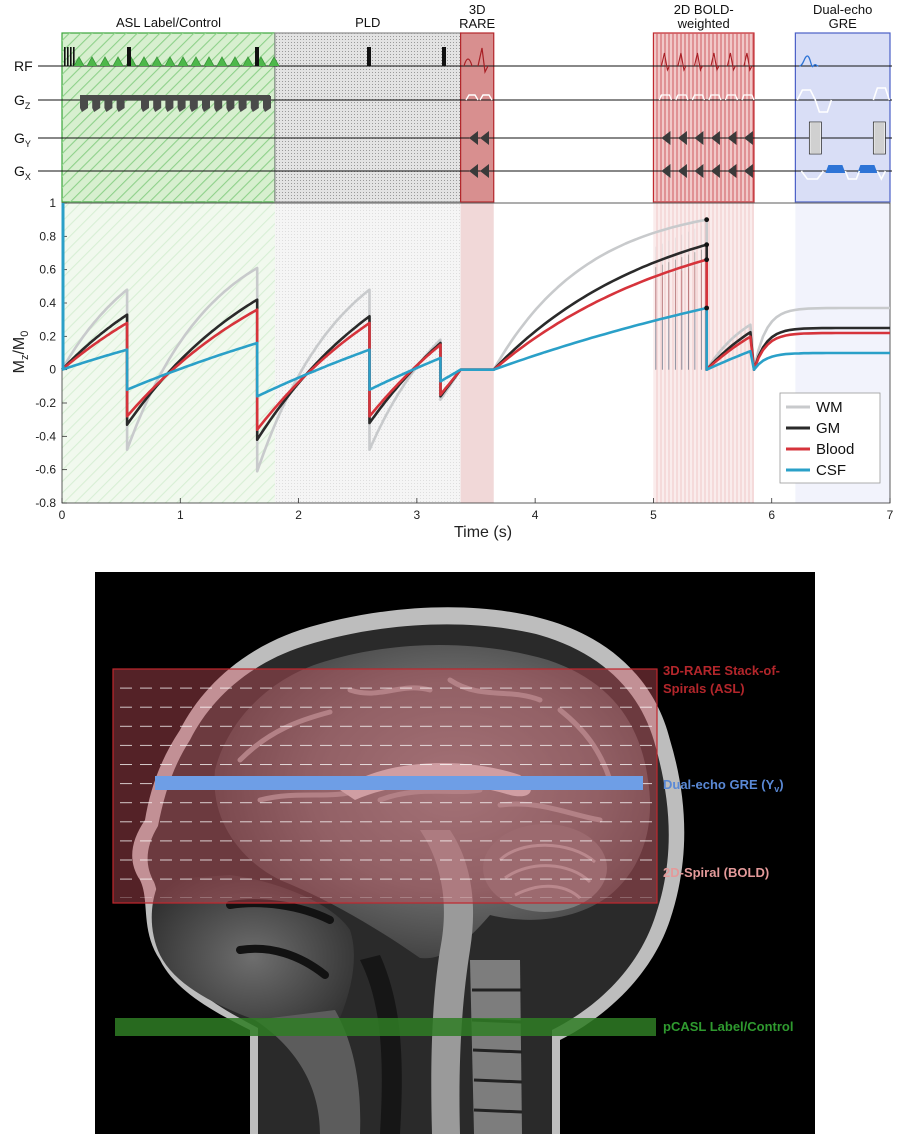 This screenshot has height=1134, width=910. Describe the element at coordinates (47, 236) in the screenshot. I see `y-tick-label: 0.8` at that location.